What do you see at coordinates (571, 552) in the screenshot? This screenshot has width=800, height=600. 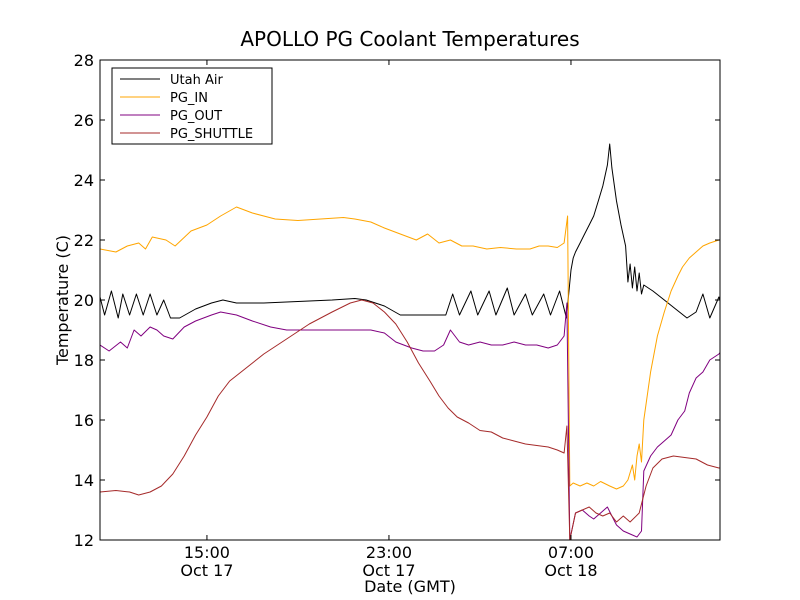 I see `x-tick-label-time: 07:00` at bounding box center [571, 552].